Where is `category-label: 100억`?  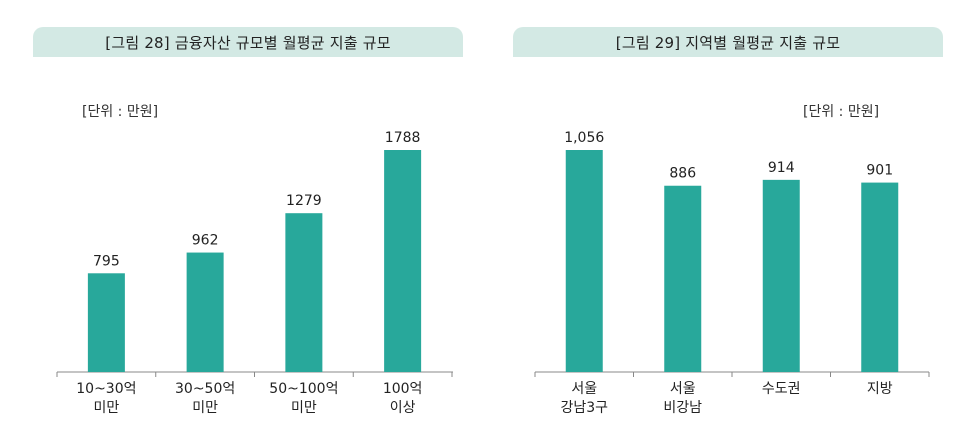 category-label: 100억 is located at coordinates (403, 389).